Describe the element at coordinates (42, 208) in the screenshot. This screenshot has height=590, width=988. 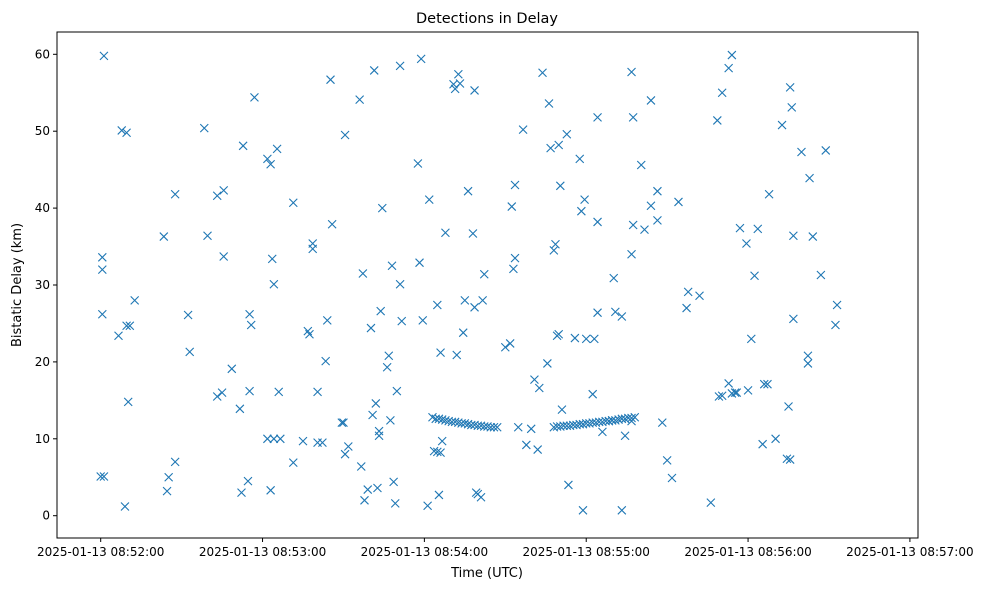
I see `y-tick-label: 40` at that location.